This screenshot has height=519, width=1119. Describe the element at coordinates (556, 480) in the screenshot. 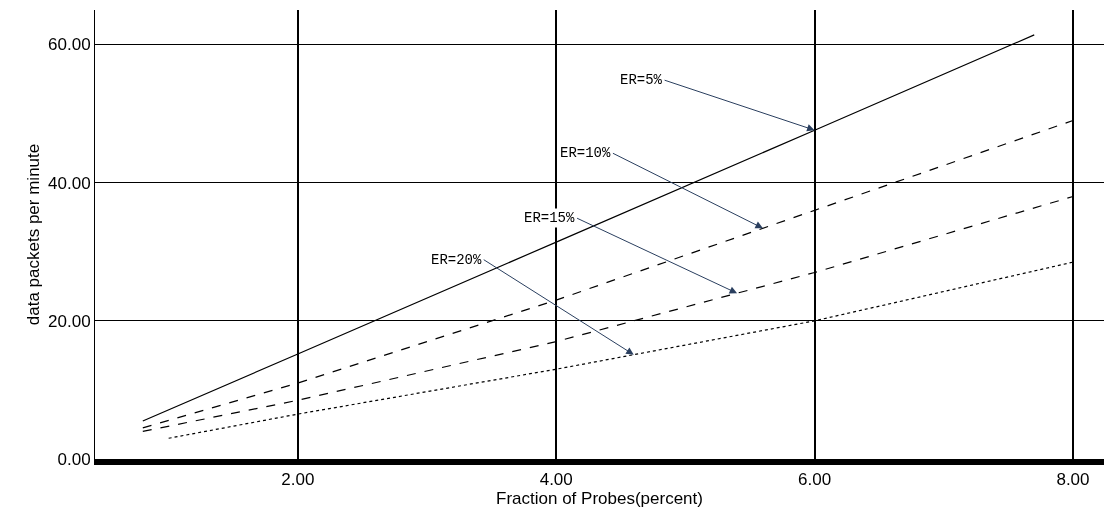

I see `x-tick-label: 4.00` at that location.